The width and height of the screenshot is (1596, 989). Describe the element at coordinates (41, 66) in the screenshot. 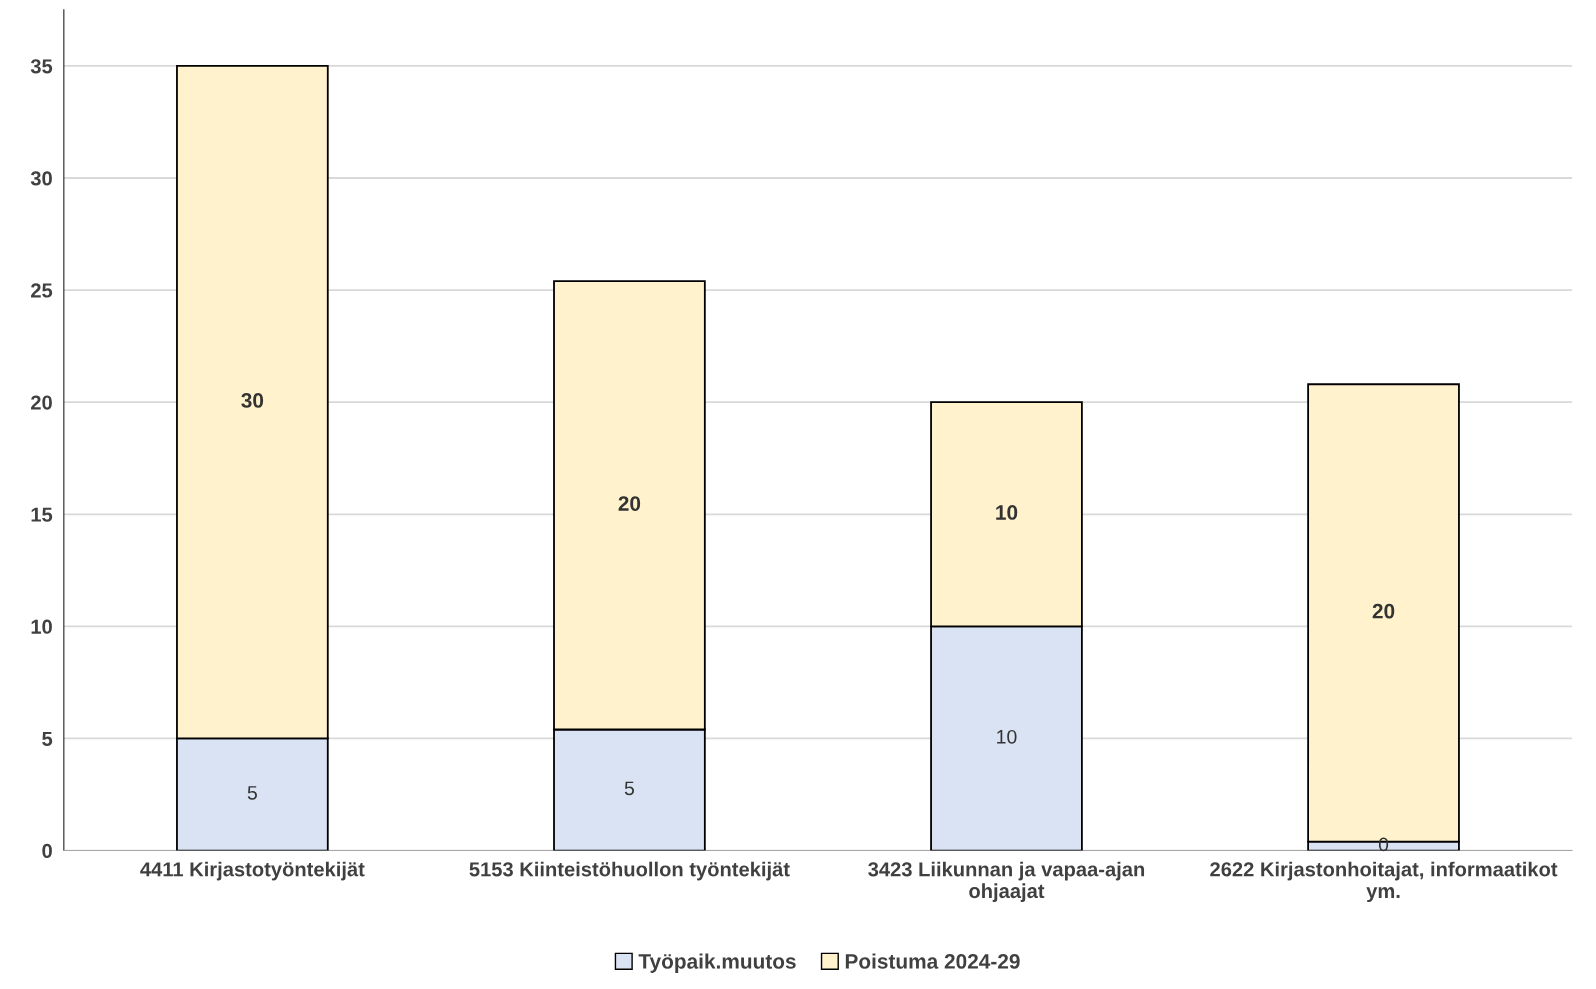

I see `y-tick-label: 35` at that location.